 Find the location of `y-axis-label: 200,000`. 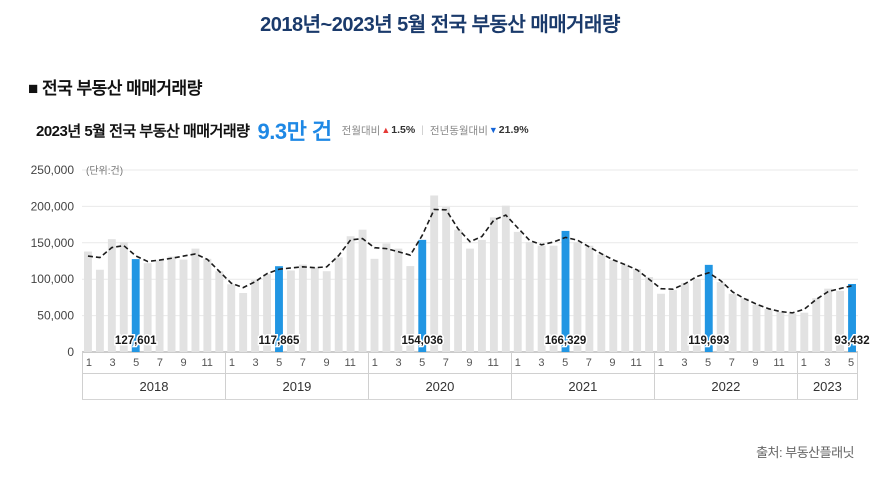

y-axis-label: 200,000 is located at coordinates (53, 206).